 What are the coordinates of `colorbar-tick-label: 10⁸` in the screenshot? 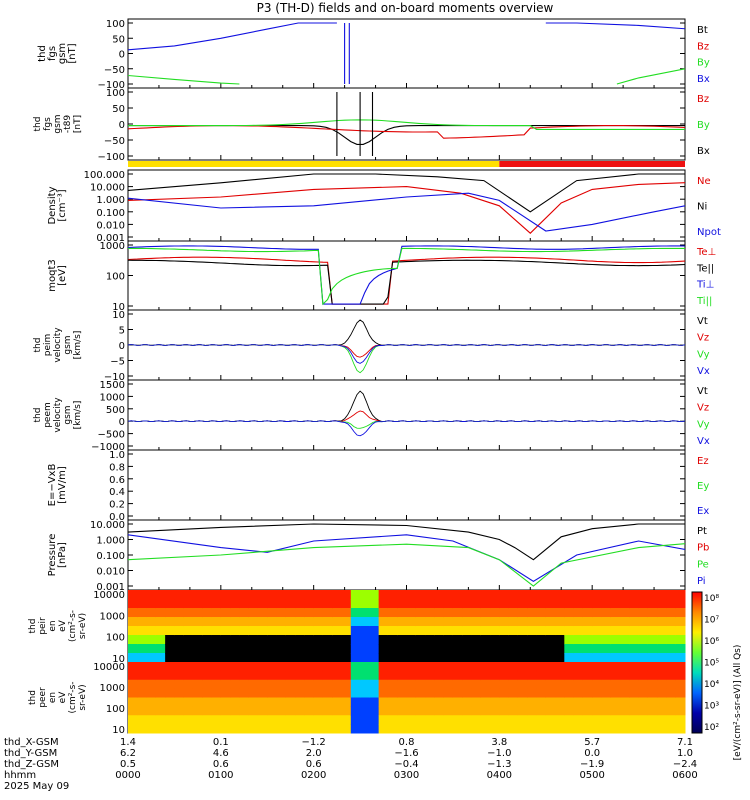 It's located at (711, 599).